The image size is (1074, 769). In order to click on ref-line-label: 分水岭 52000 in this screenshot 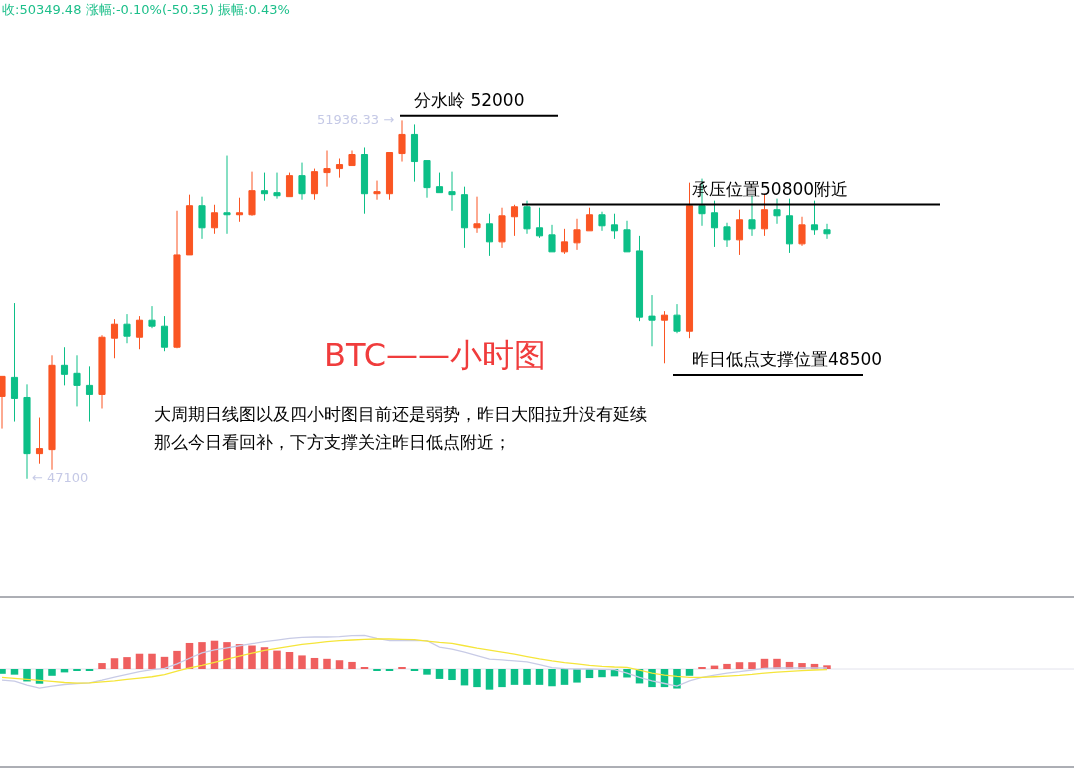, I will do `click(469, 100)`.